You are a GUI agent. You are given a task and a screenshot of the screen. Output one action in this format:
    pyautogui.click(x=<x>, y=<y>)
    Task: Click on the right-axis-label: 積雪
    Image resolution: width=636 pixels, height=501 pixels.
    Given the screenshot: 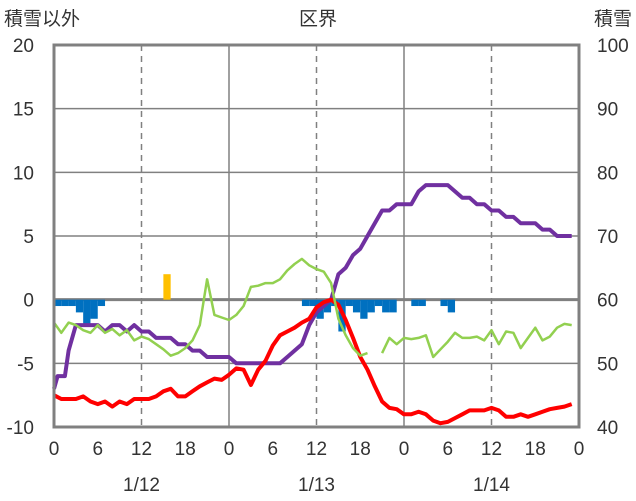 What is the action you would take?
    pyautogui.click(x=613, y=19)
    